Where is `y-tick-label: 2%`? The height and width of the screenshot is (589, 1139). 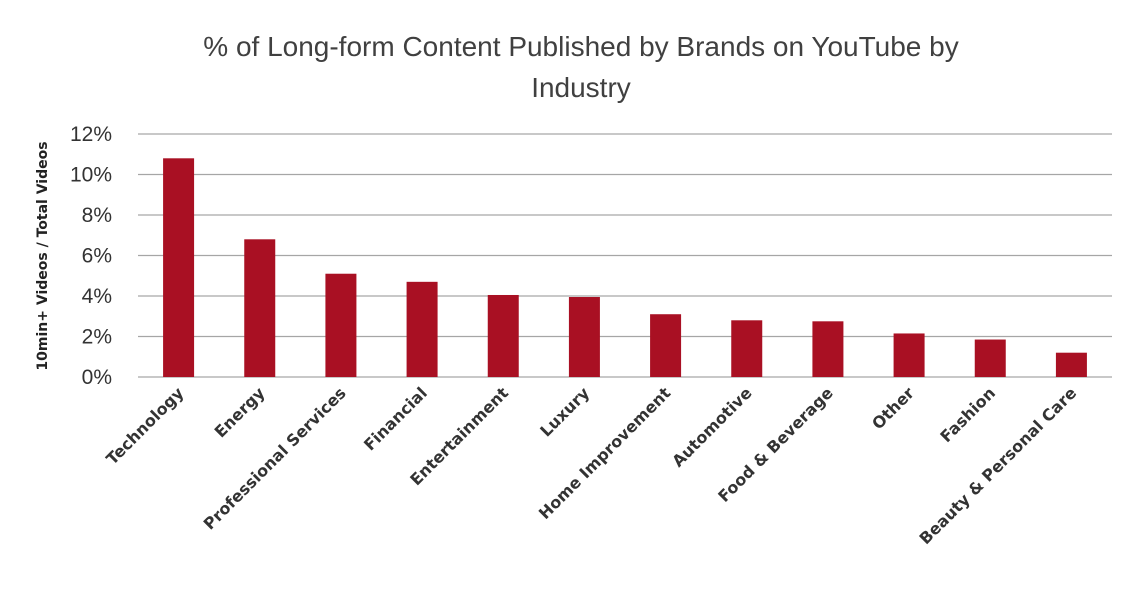 y-tick-label: 2% is located at coordinates (97, 337).